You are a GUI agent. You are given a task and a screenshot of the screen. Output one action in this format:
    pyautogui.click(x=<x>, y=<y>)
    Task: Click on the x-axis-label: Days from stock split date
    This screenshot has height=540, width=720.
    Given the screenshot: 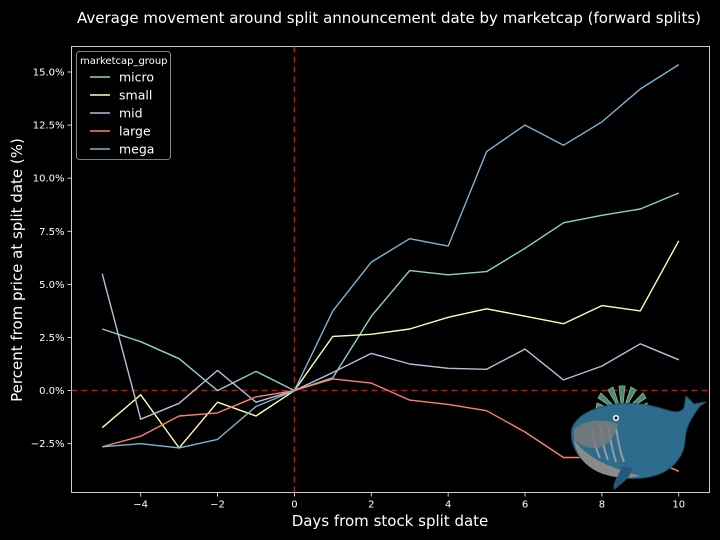 What is the action you would take?
    pyautogui.click(x=390, y=521)
    